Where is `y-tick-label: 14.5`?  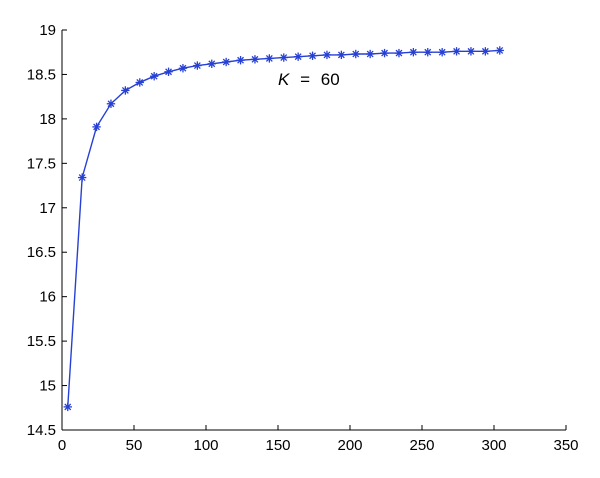
y-tick-label: 14.5 is located at coordinates (41, 430).